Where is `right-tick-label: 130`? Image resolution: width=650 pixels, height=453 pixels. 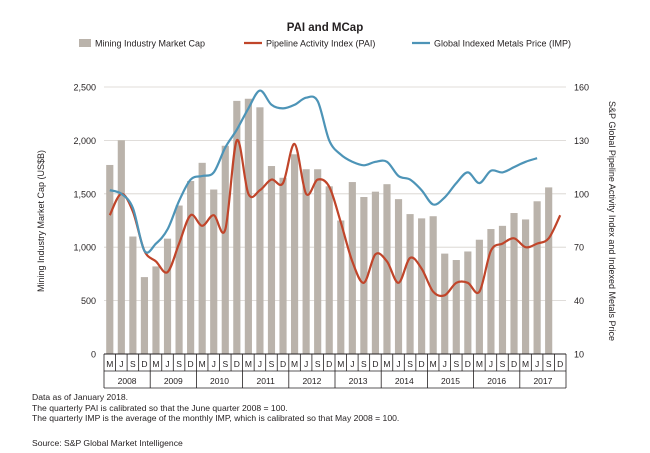
right-tick-label: 130 is located at coordinates (581, 141).